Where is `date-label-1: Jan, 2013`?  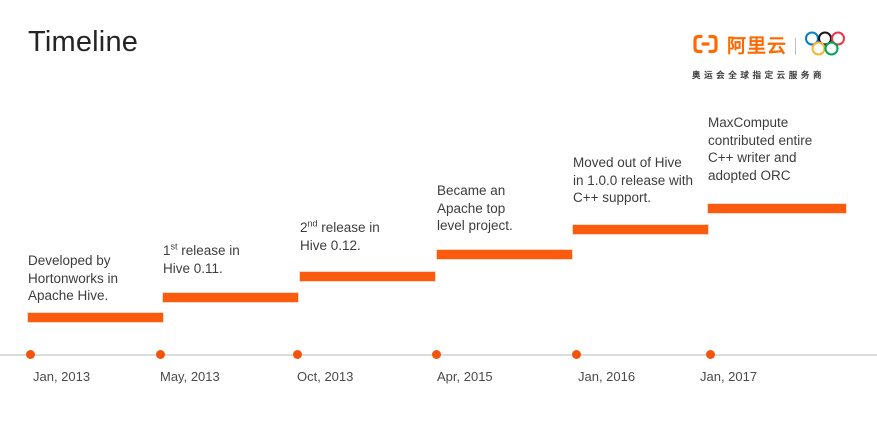 date-label-1: Jan, 2013 is located at coordinates (62, 376).